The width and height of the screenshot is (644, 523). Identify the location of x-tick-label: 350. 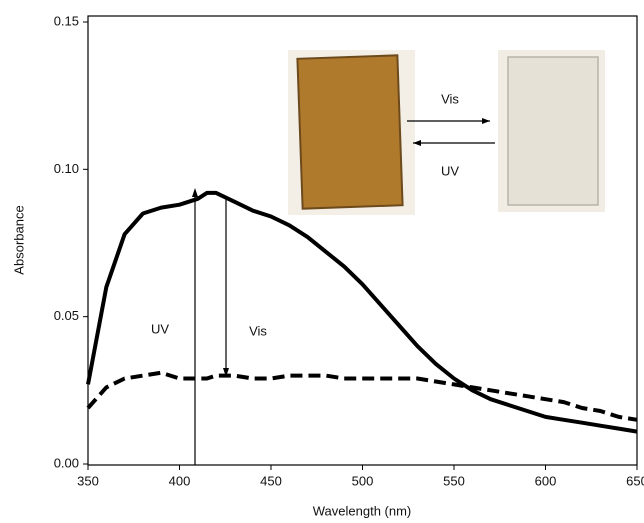
(88, 480).